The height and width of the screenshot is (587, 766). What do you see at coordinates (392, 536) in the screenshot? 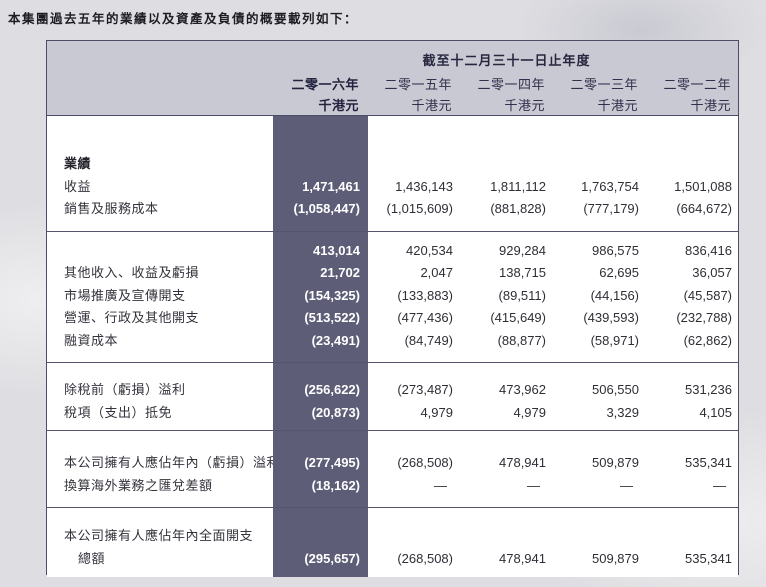
I see `table-row: 本公司擁有人應佔年內全面開支` at bounding box center [392, 536].